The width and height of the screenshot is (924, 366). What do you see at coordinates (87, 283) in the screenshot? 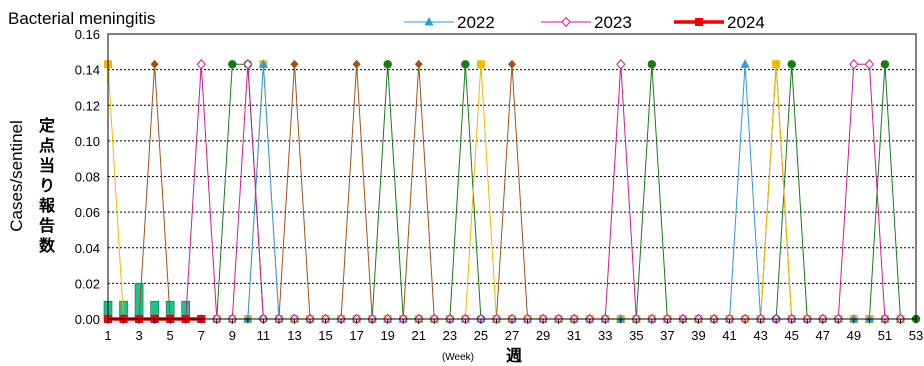
I see `y-tick-label: 0.02` at bounding box center [87, 283].